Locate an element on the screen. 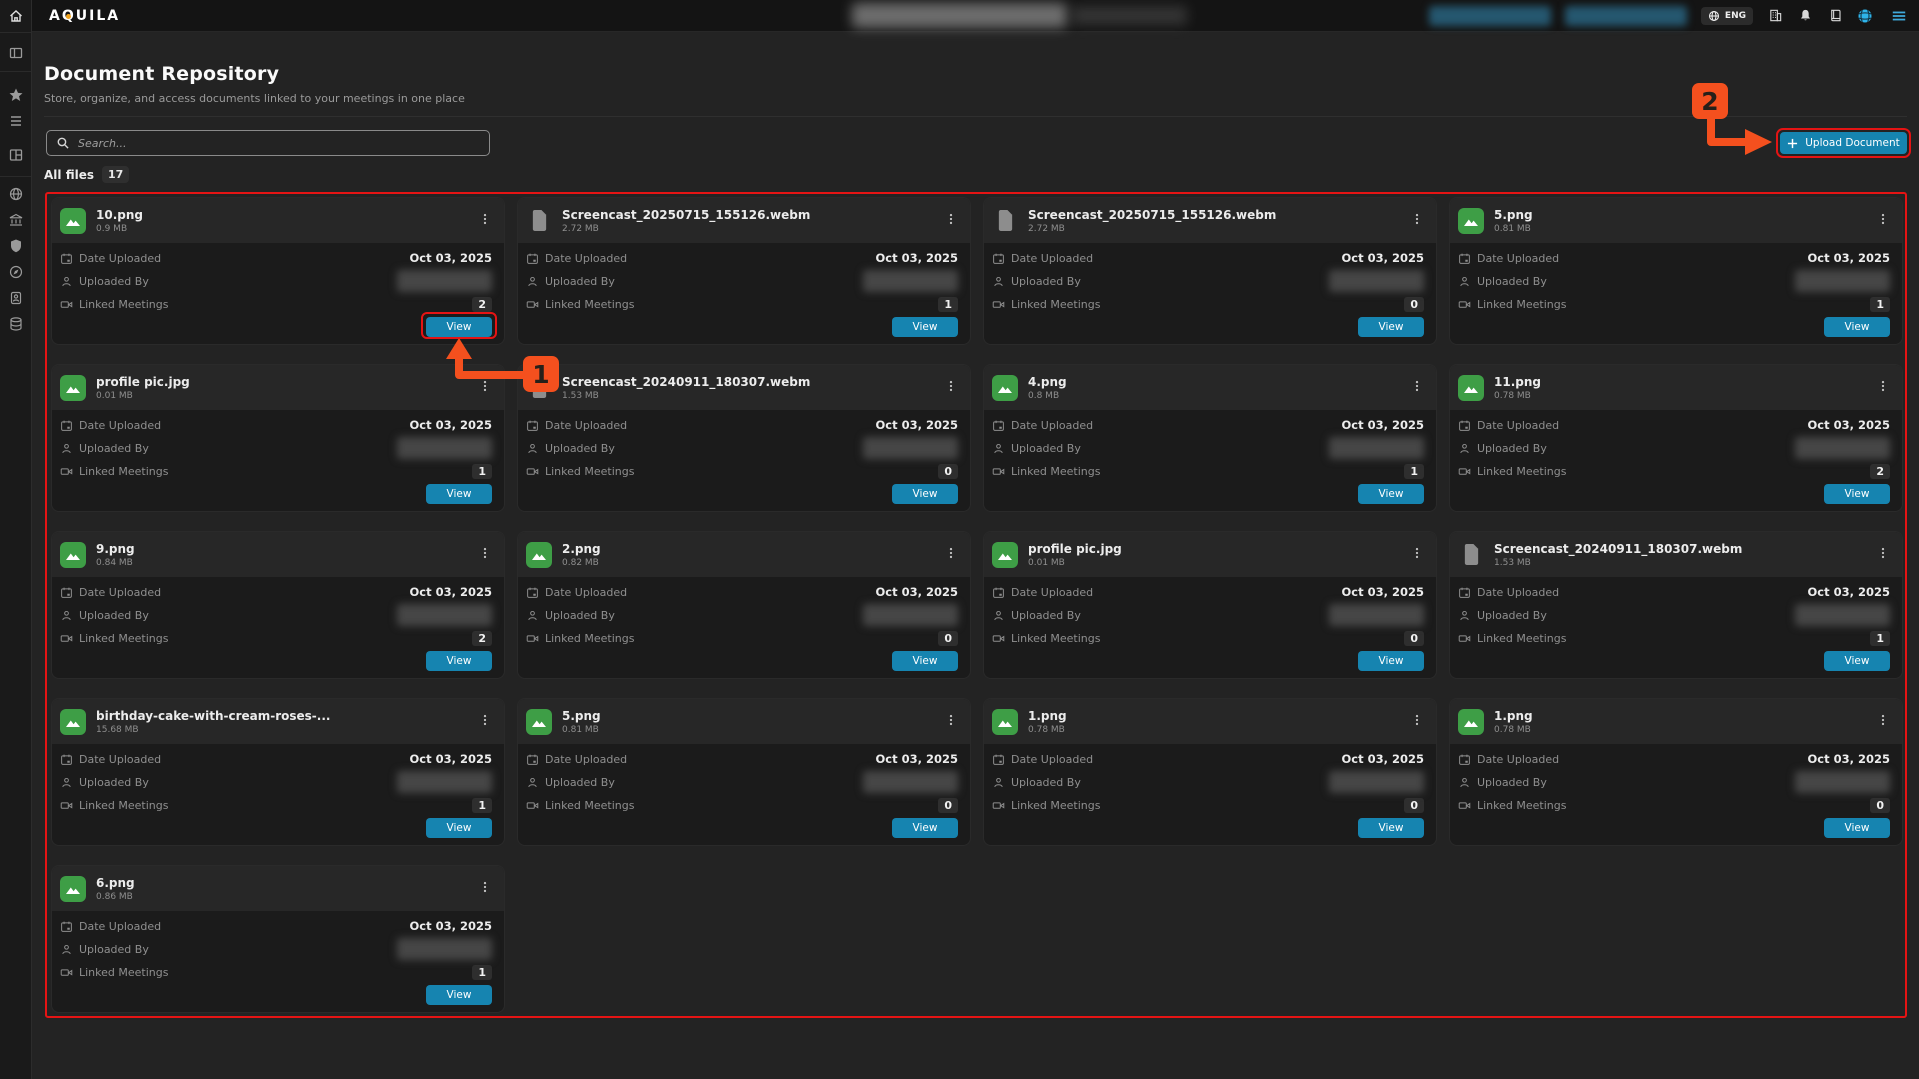 The image size is (1919, 1079). globe-icon is located at coordinates (16, 194).